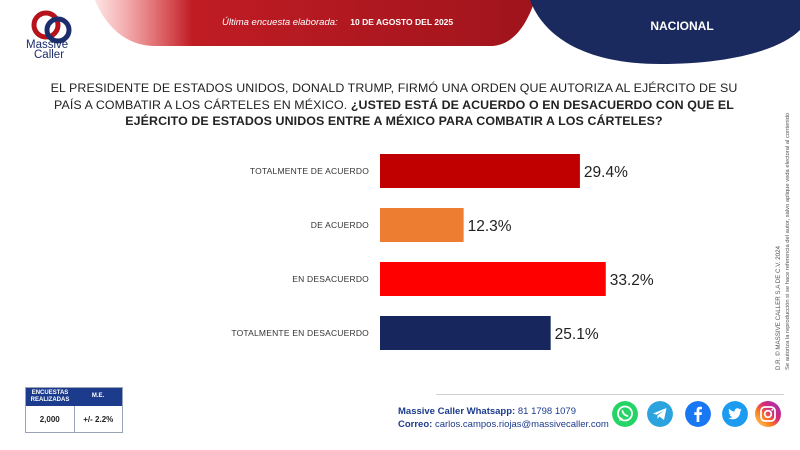 The width and height of the screenshot is (800, 450). Describe the element at coordinates (340, 225) in the screenshot. I see `category-label-de-acuerdo: DE ACUERDO` at that location.